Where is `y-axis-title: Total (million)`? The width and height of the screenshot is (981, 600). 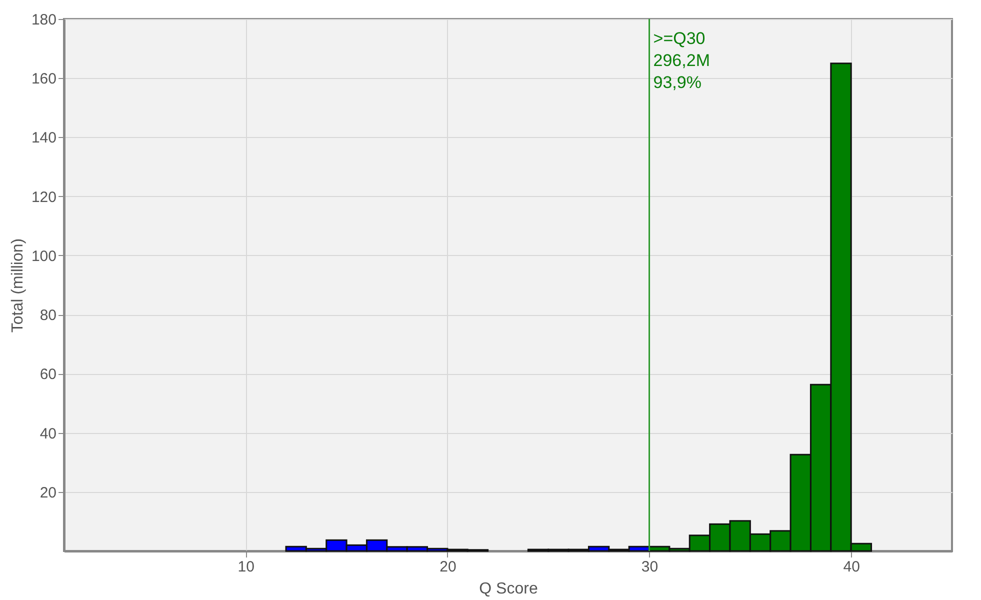
y-axis-title: Total (million) is located at coordinates (17, 285).